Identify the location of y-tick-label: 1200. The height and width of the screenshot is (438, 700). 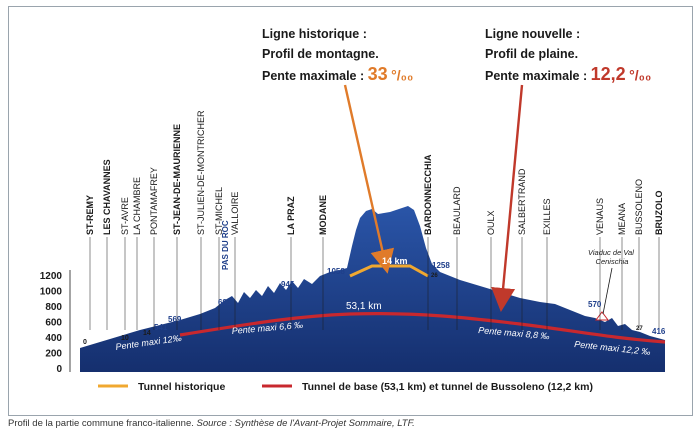
(51, 276).